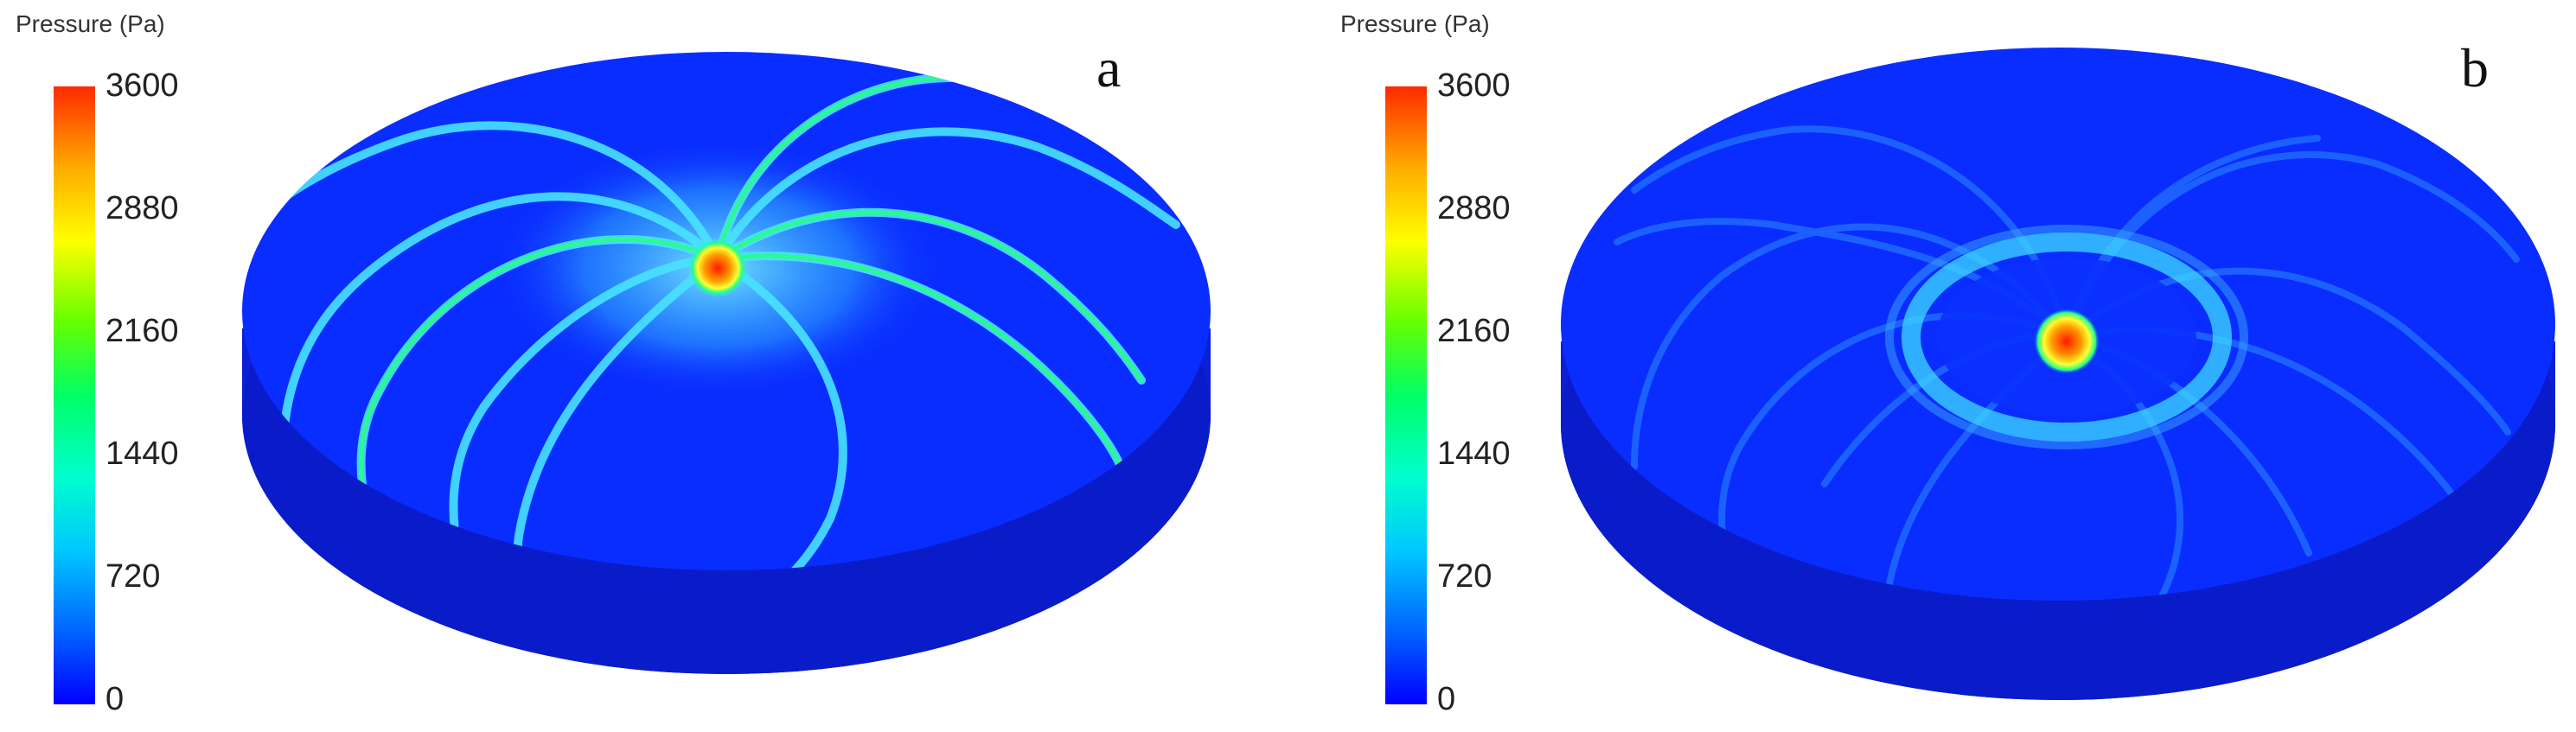 This screenshot has height=732, width=2576. Describe the element at coordinates (2475, 68) in the screenshot. I see `panel-label: b` at that location.